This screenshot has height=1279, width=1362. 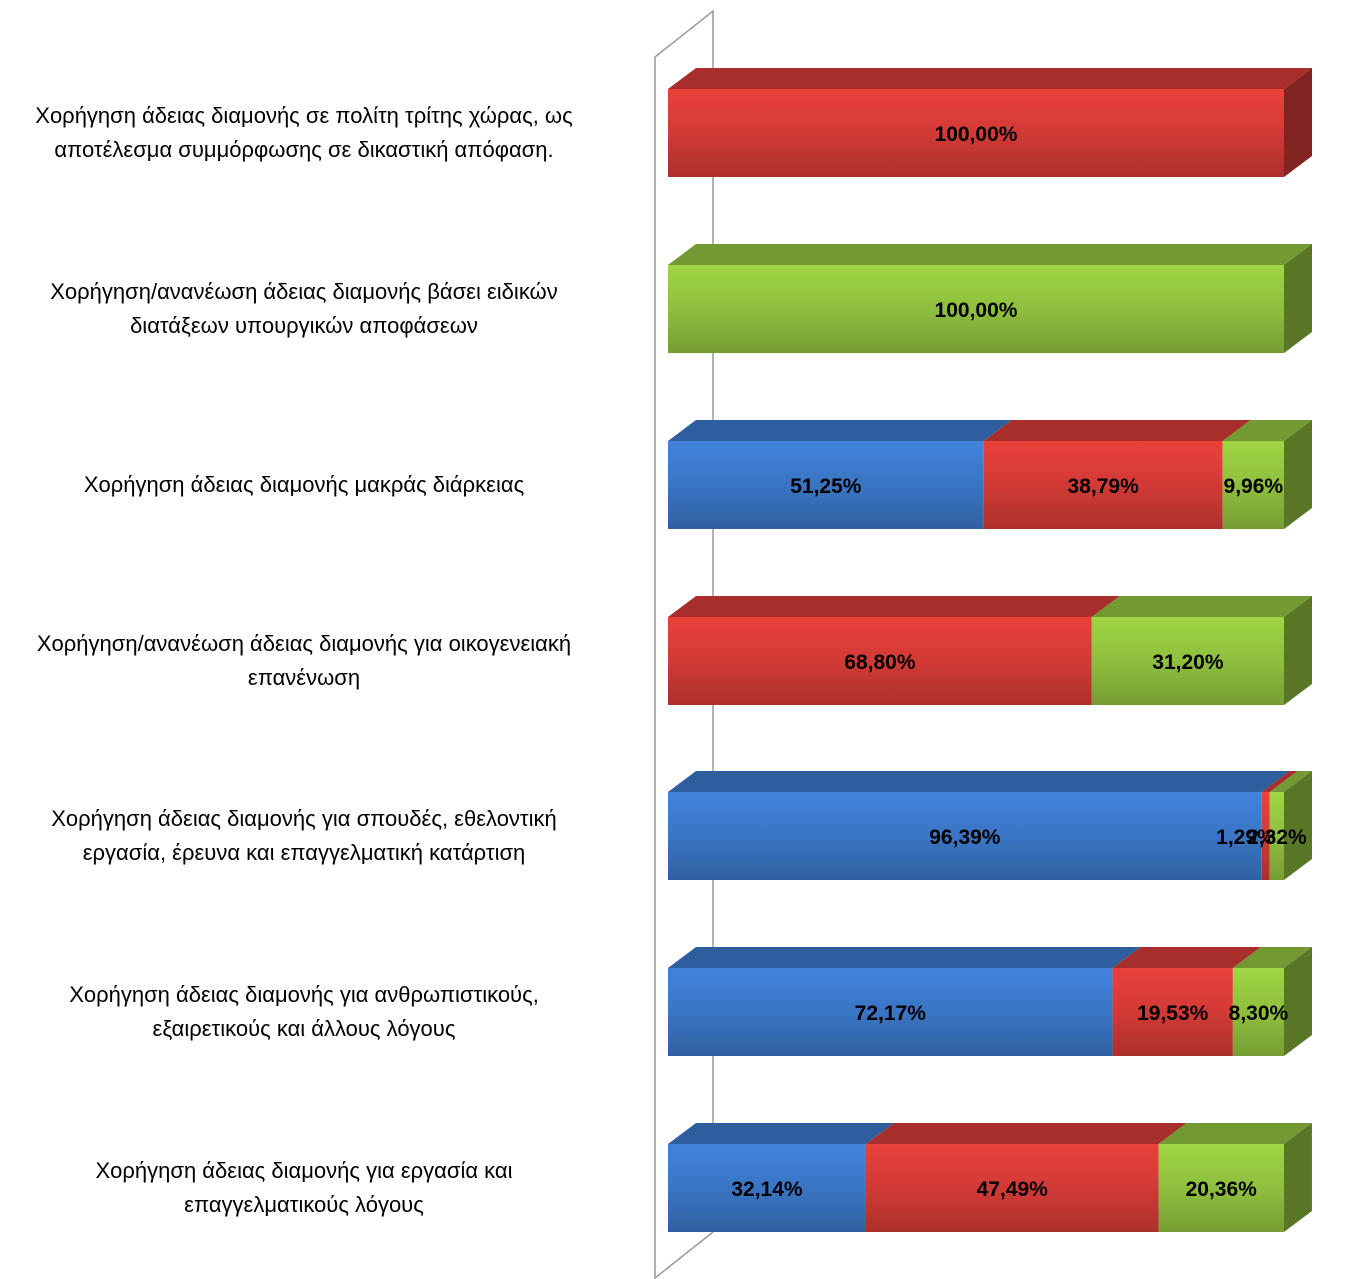 I want to click on data-label: 32,14%, so click(x=767, y=1189).